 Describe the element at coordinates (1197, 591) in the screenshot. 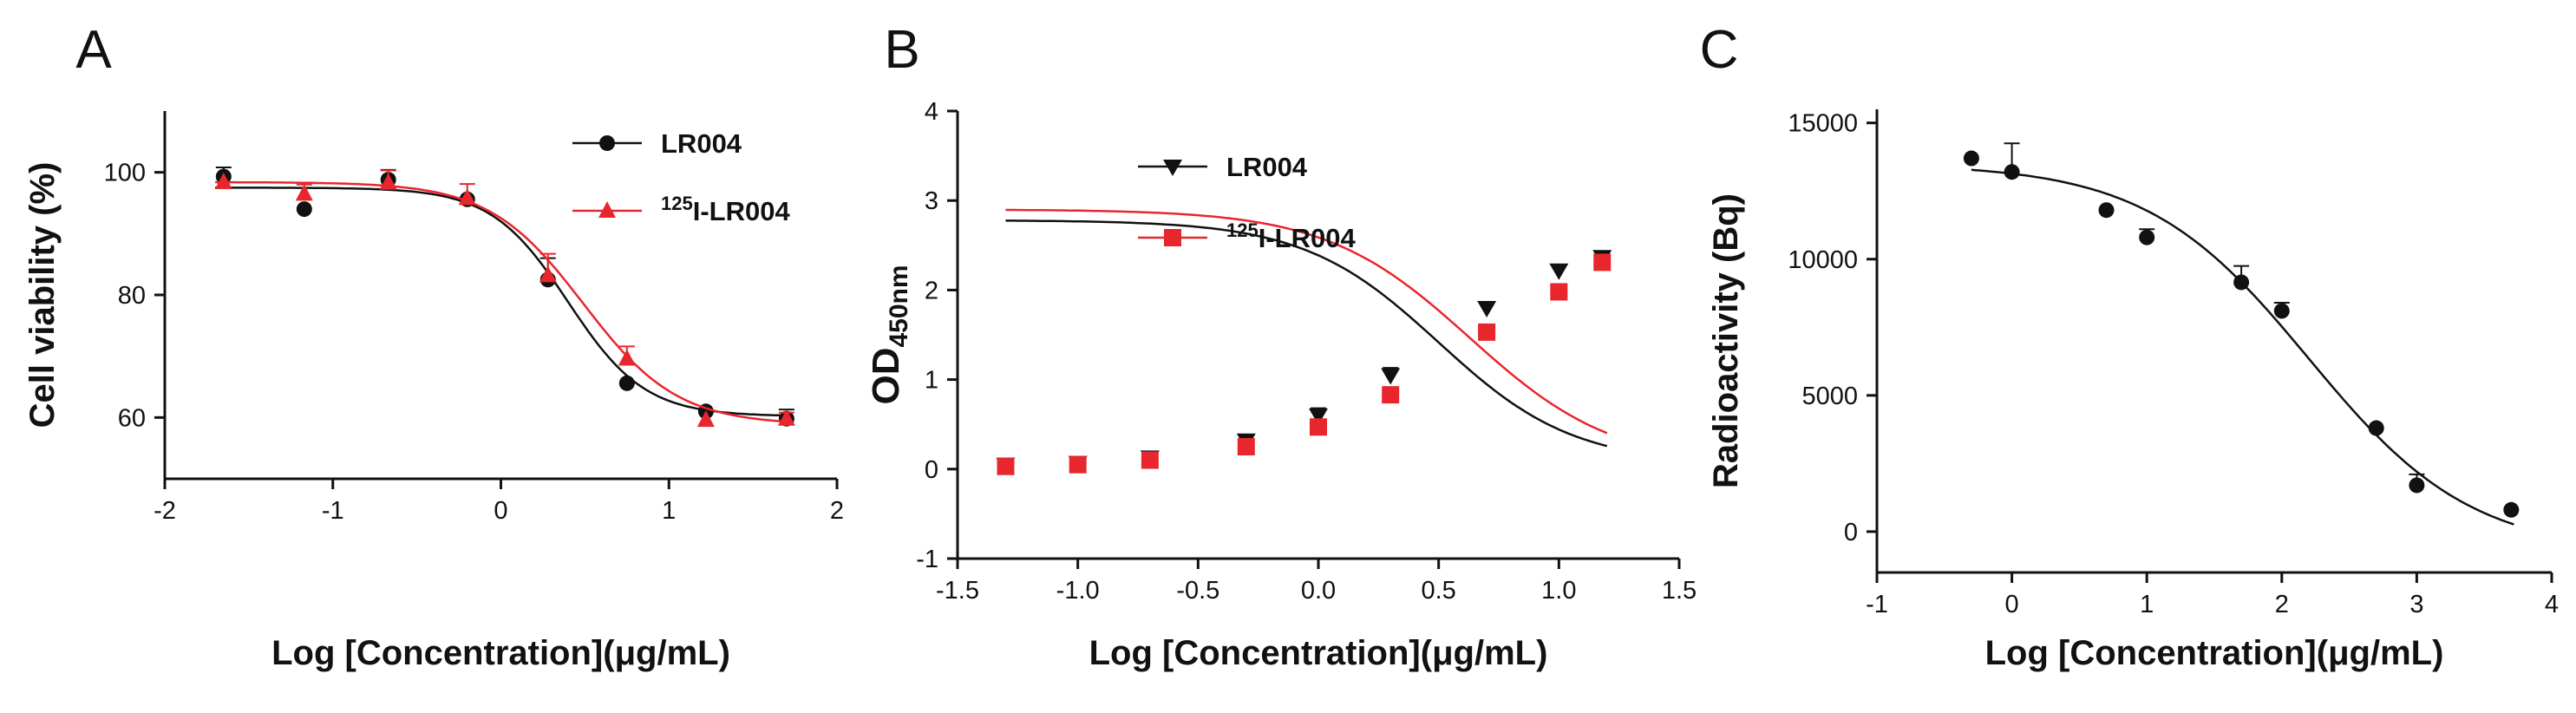

I see `x-tick-label: -0.5` at that location.